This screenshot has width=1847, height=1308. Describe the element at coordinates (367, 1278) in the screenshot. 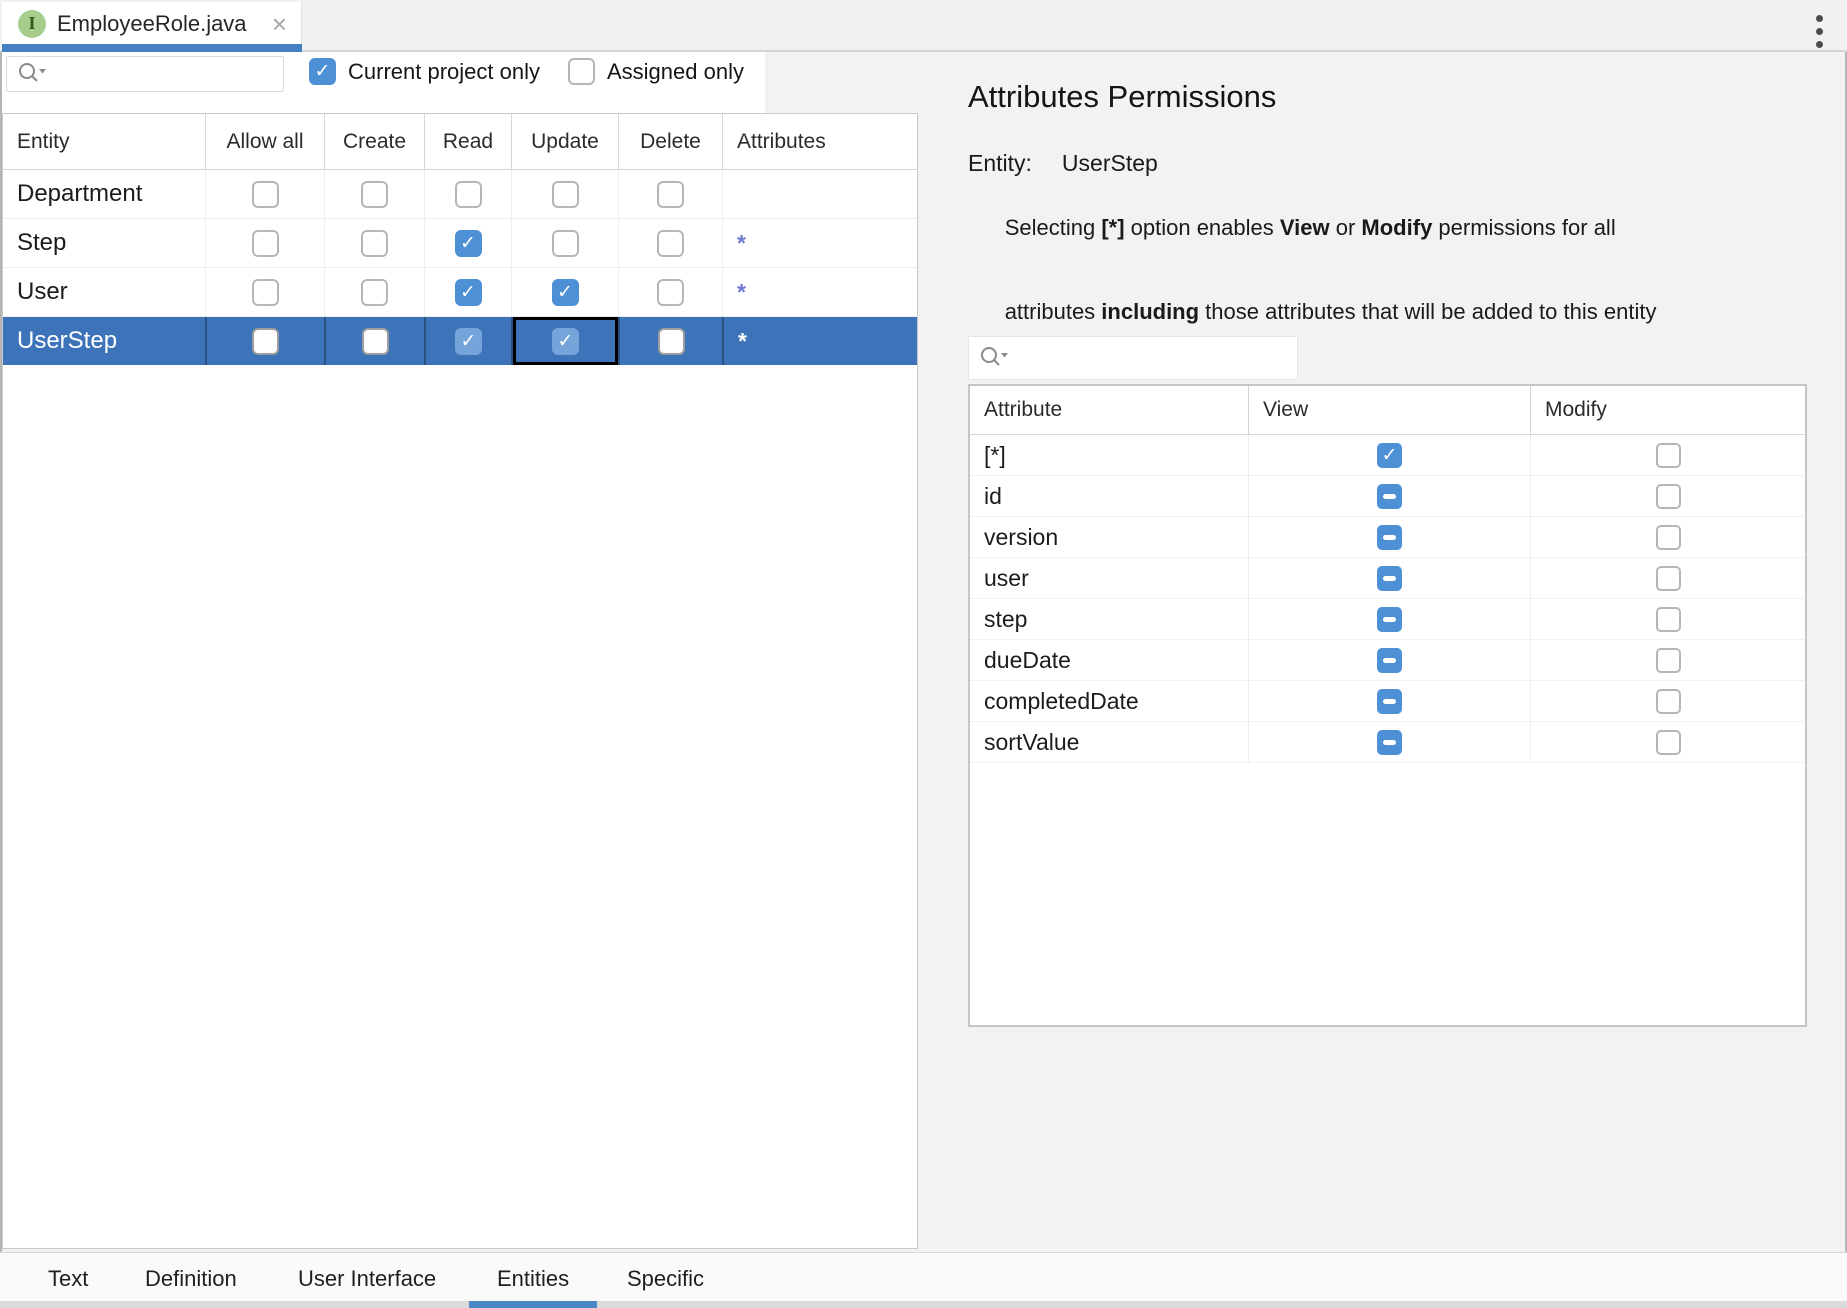

I see `tab-user-interface: User Interface` at that location.